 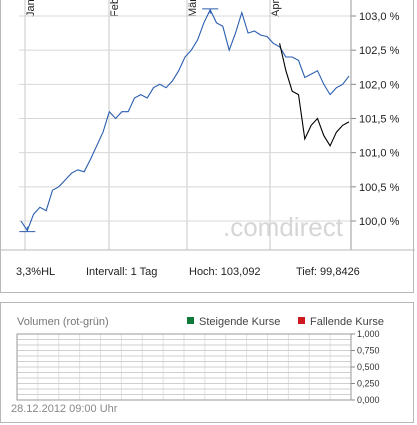 What do you see at coordinates (115, 8) in the screenshot?
I see `month-label-feb: Feb` at bounding box center [115, 8].